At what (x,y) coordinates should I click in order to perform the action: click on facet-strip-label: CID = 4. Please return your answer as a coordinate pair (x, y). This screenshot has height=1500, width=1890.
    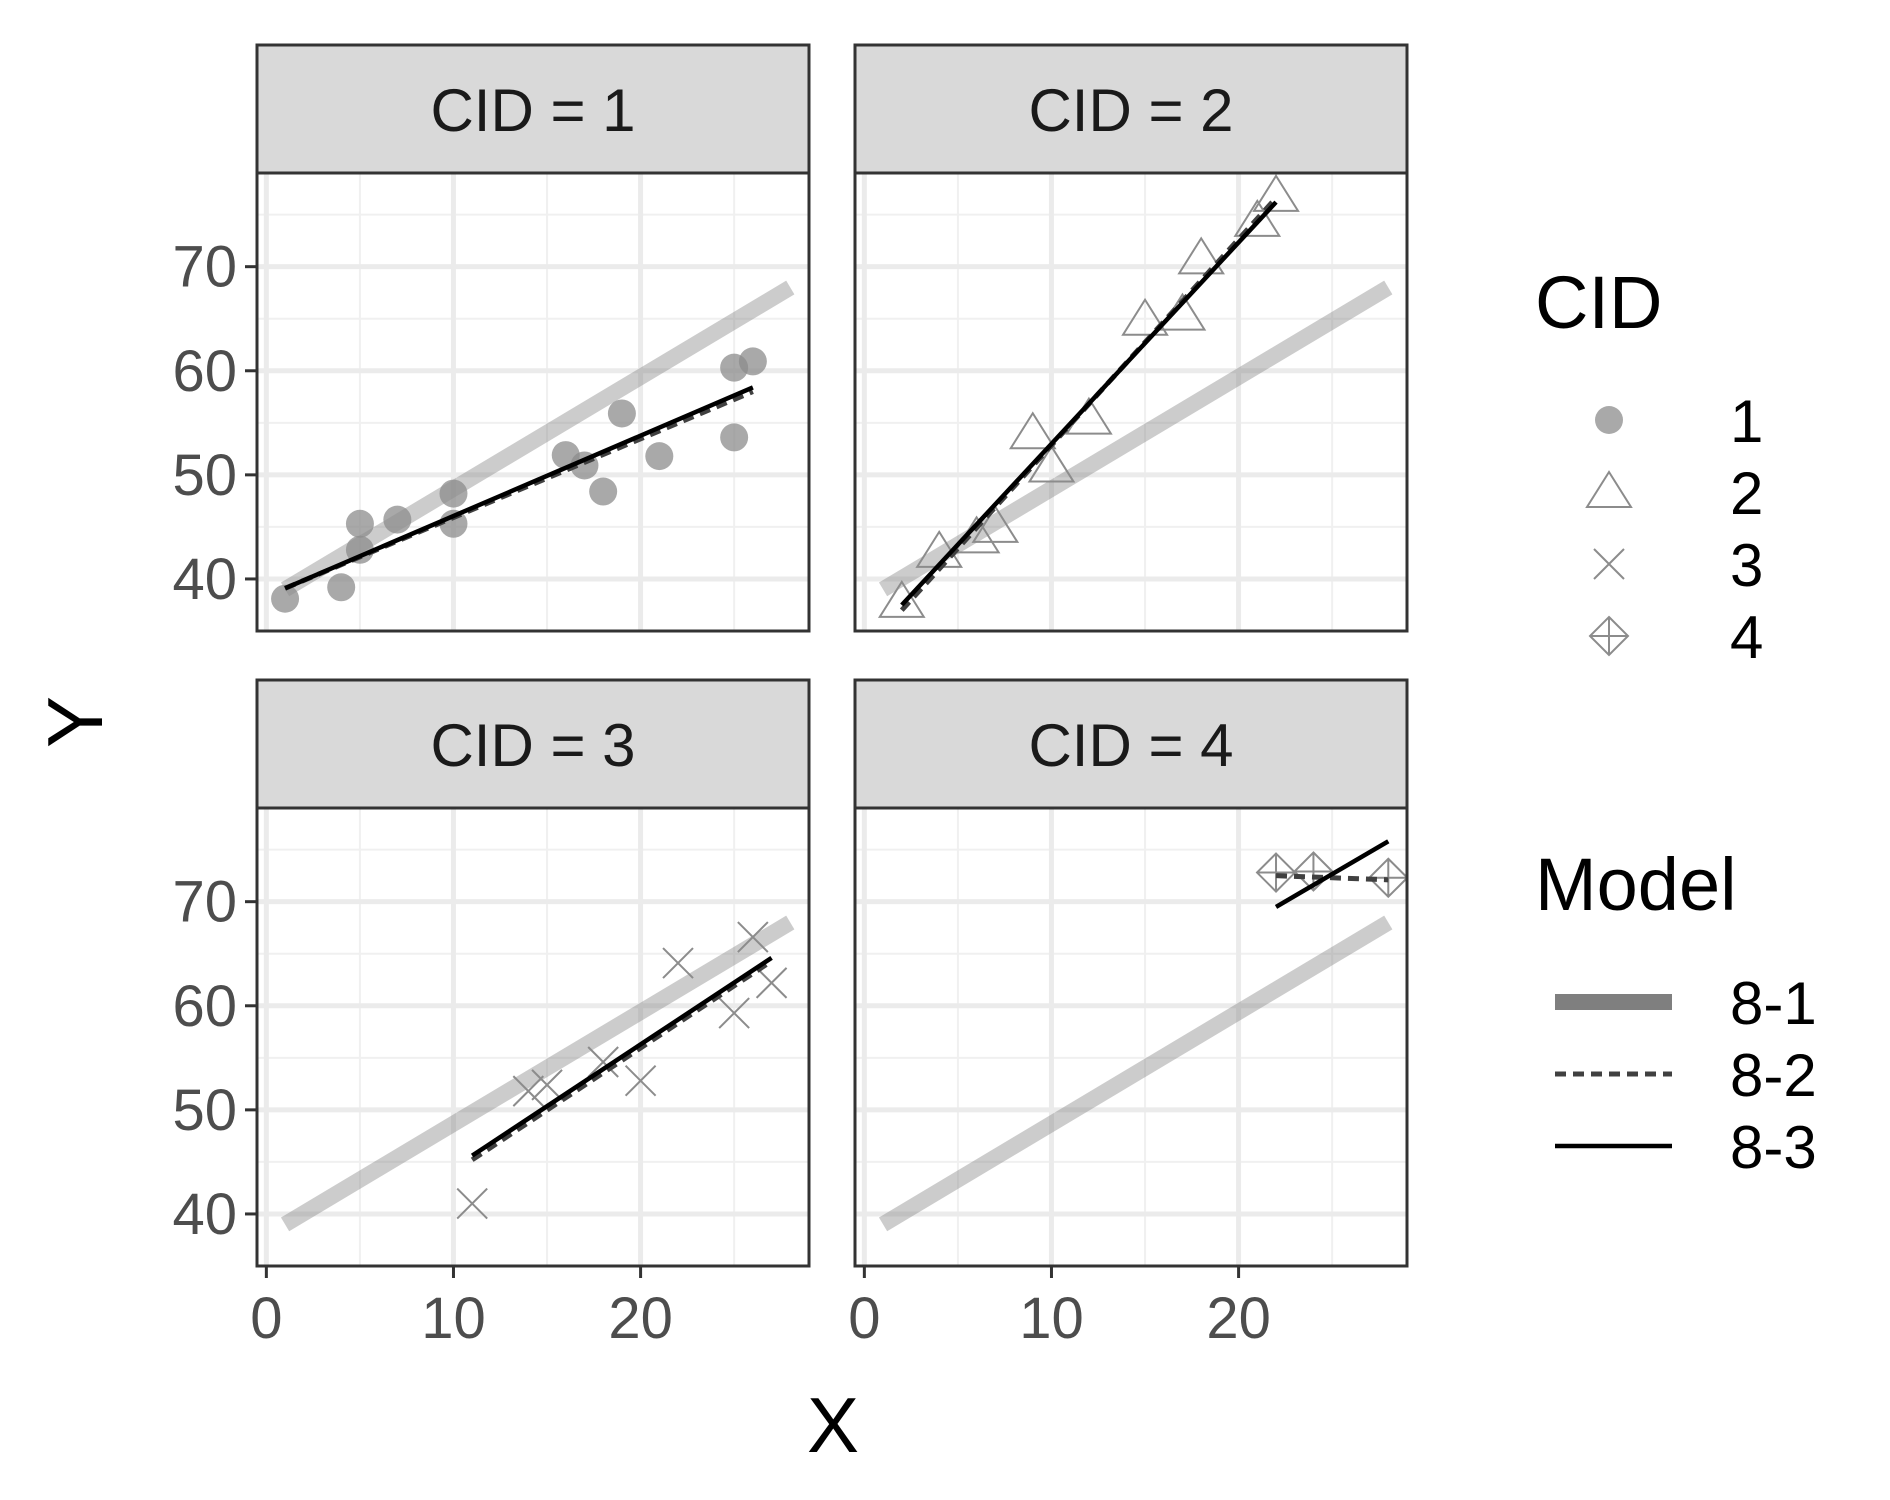
    Looking at the image, I should click on (1130, 745).